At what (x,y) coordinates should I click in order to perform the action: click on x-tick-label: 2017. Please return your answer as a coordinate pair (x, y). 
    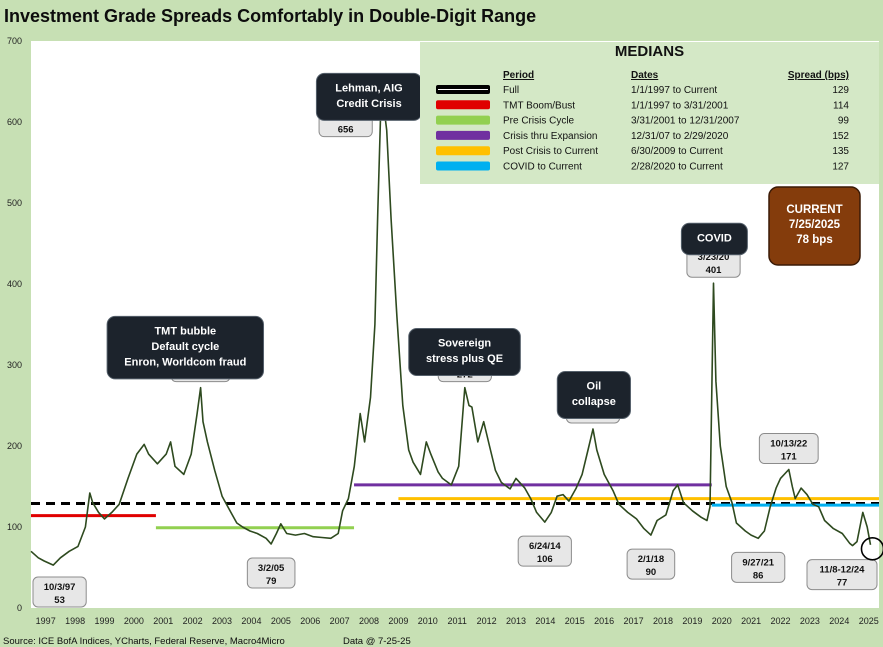
    Looking at the image, I should click on (634, 621).